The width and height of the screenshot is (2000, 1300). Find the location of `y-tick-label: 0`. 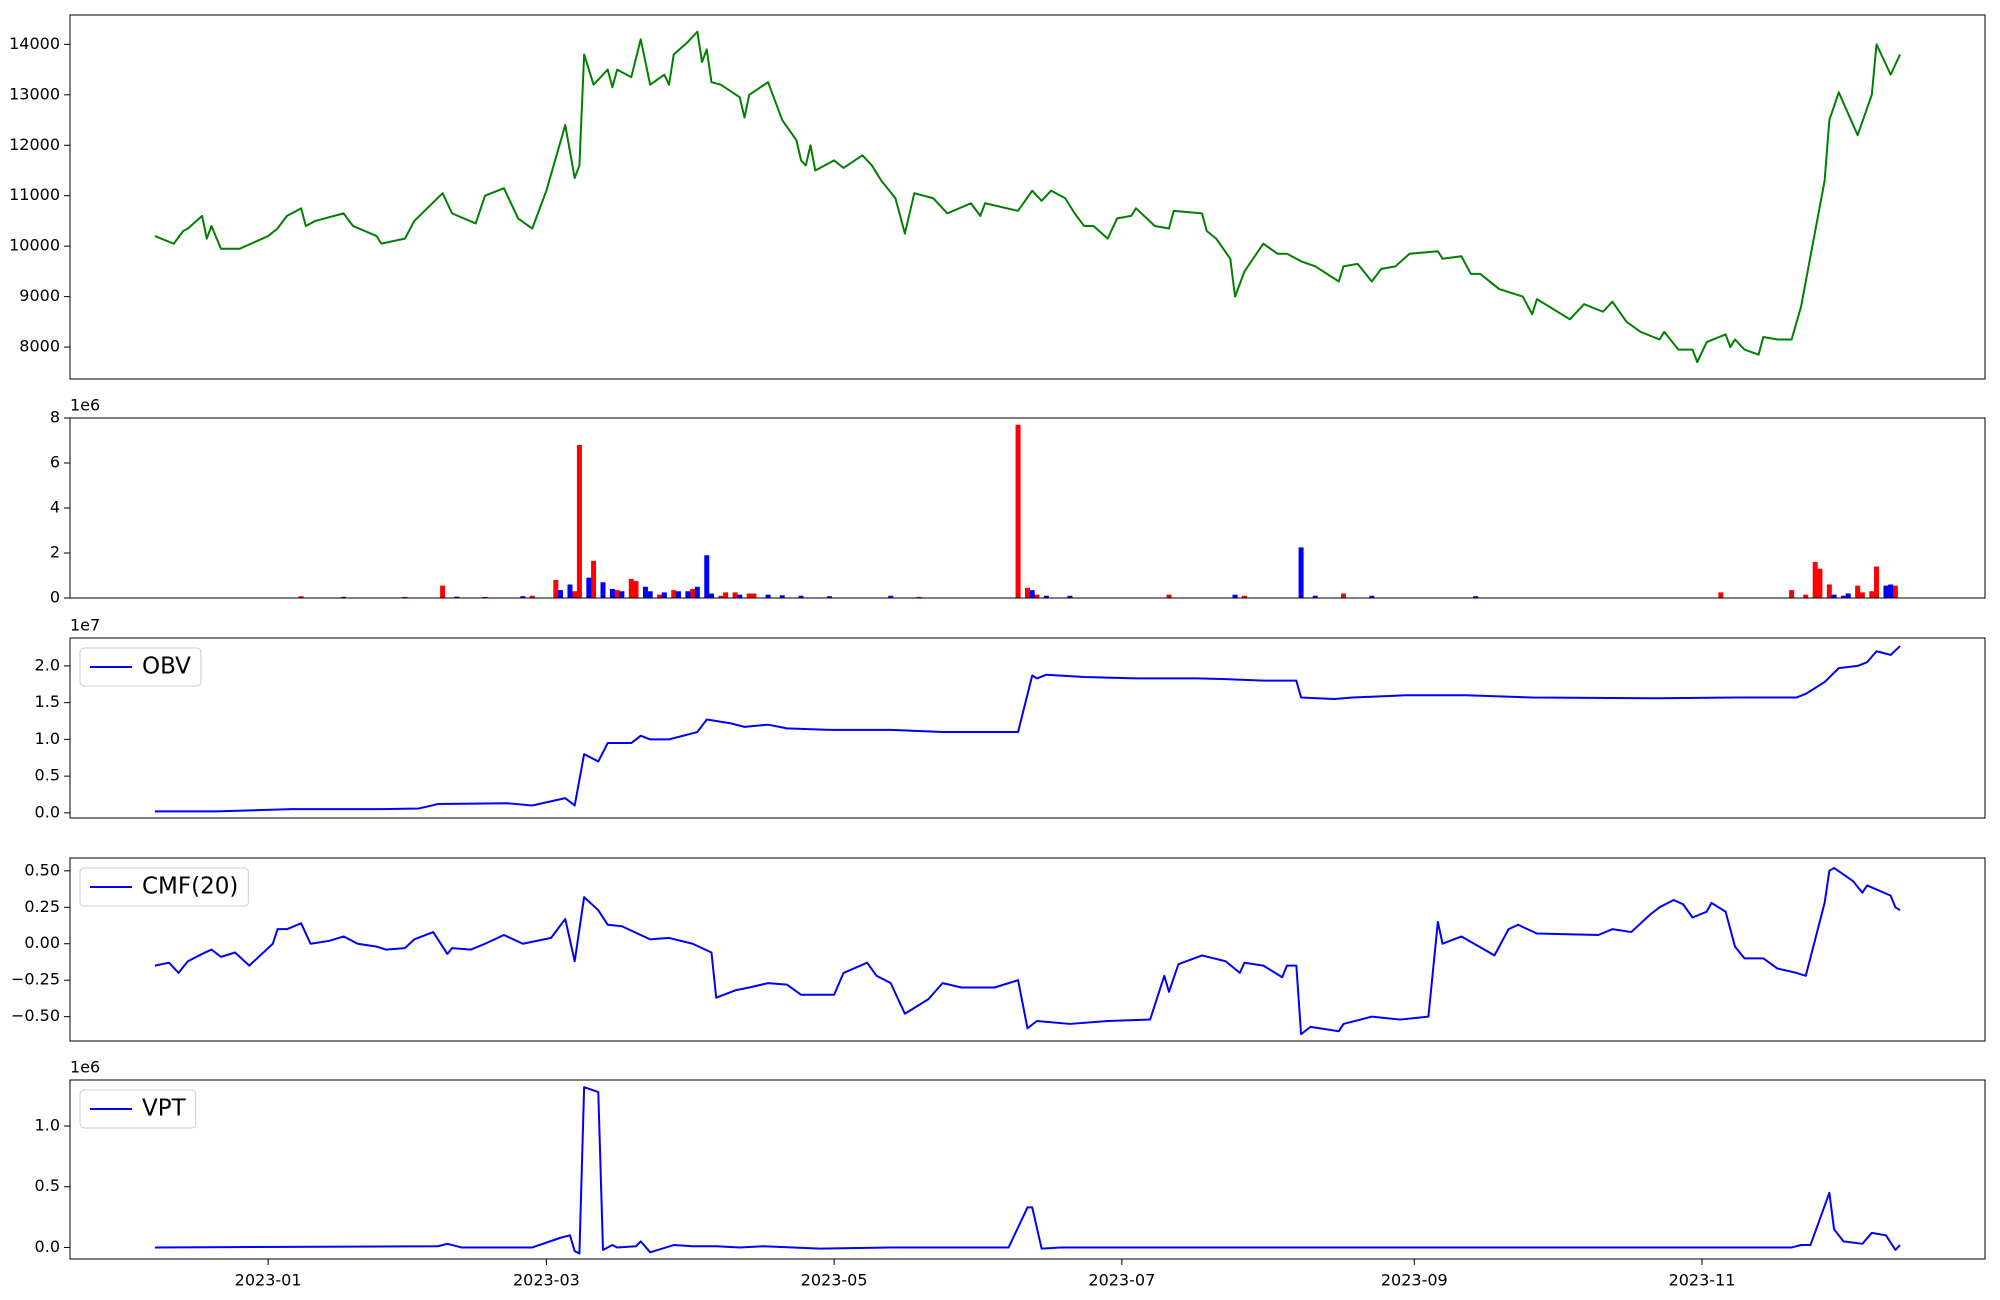

y-tick-label: 0 is located at coordinates (55, 597).